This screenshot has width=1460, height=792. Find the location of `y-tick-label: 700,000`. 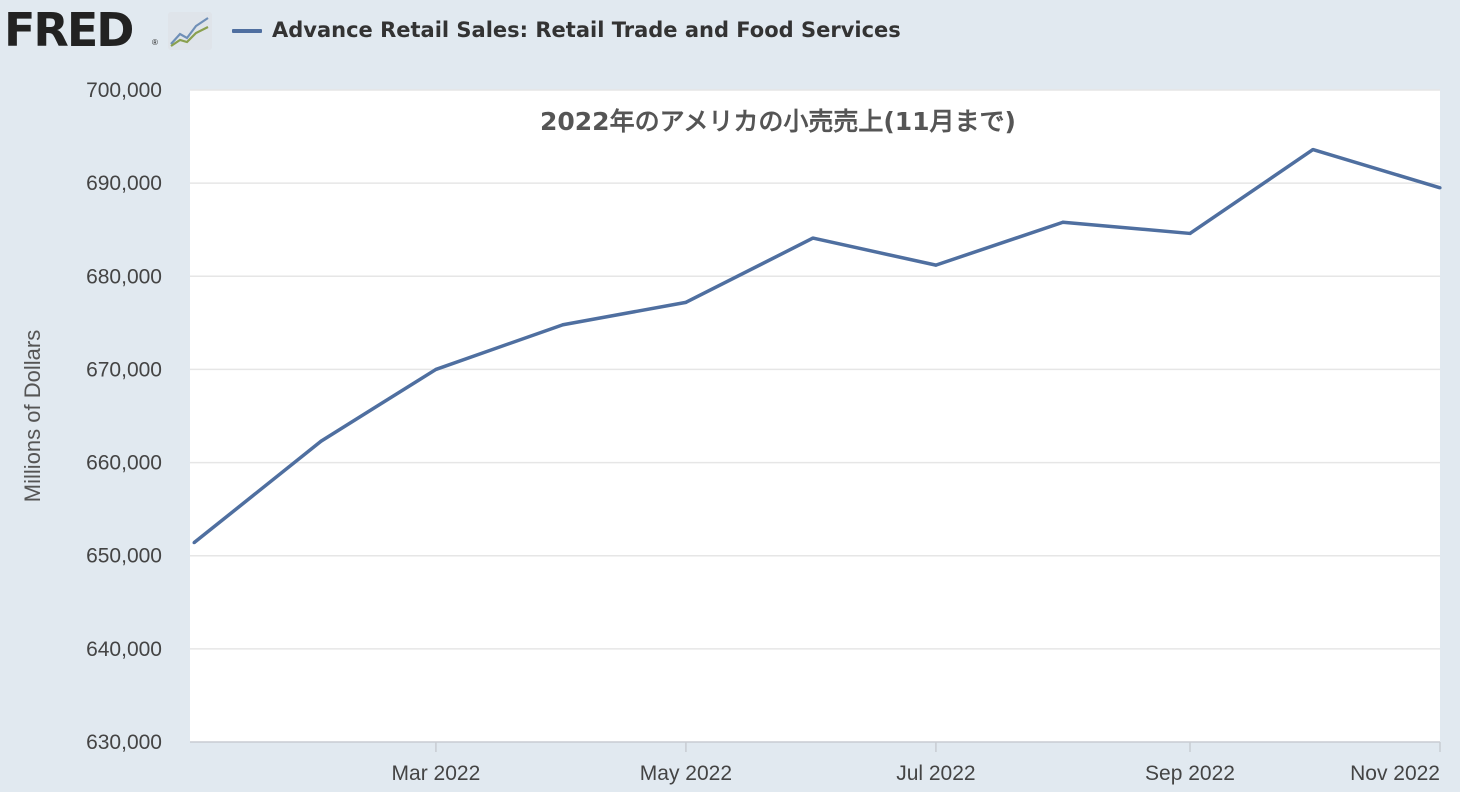

y-tick-label: 700,000 is located at coordinates (124, 90).